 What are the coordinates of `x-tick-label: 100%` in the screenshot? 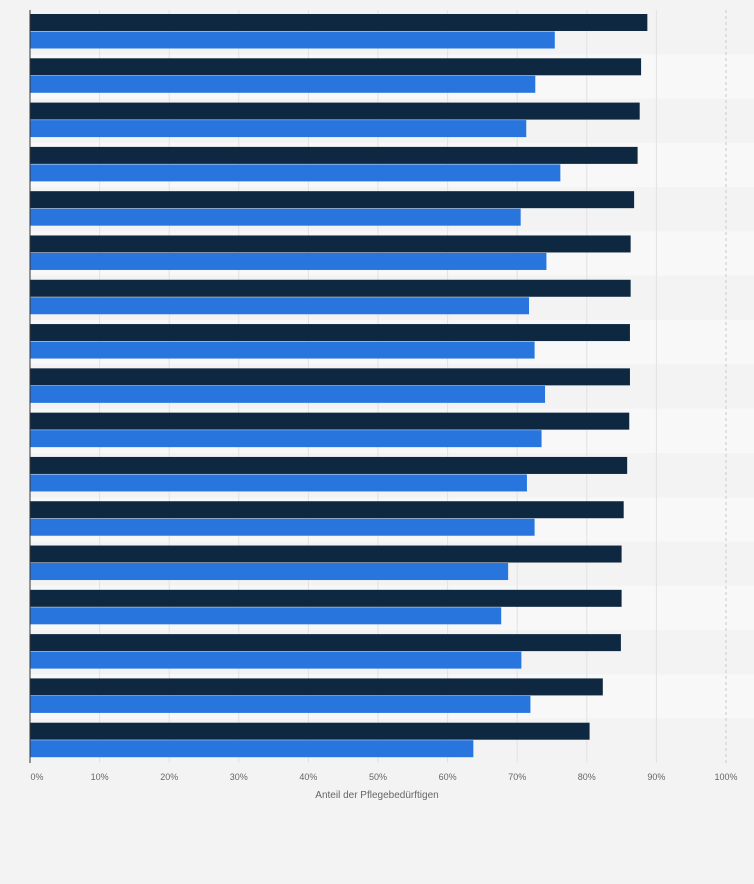 It's located at (725, 777).